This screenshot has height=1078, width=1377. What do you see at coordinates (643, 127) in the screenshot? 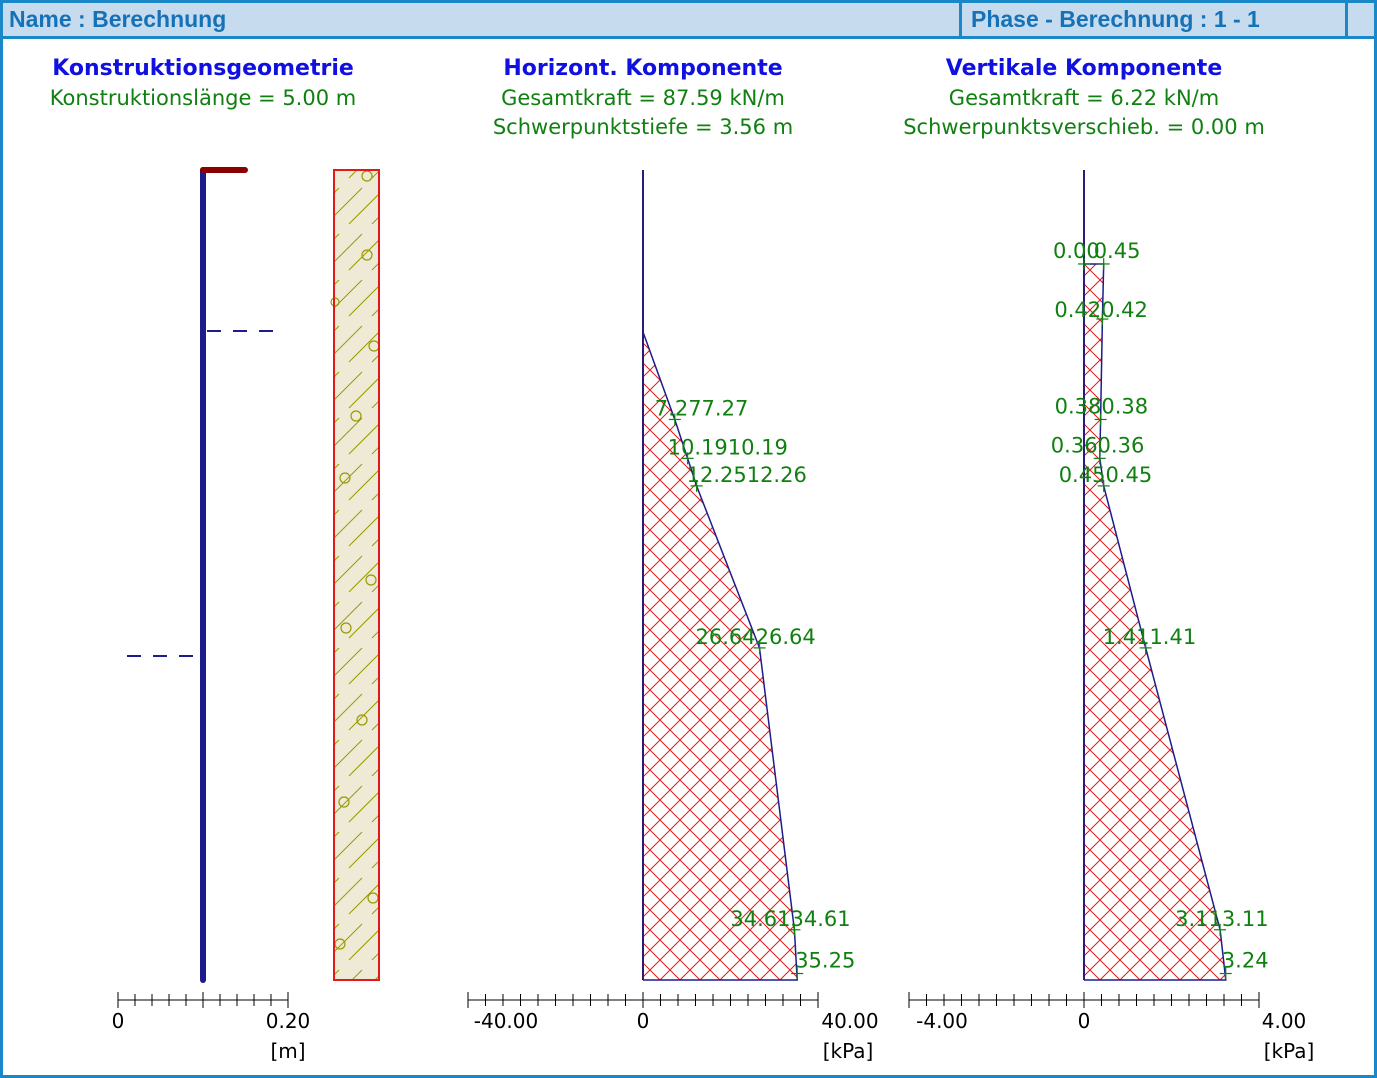
I see `horizontal-centroid-depth: Schwerpunktstiefe = 3.56 m` at bounding box center [643, 127].